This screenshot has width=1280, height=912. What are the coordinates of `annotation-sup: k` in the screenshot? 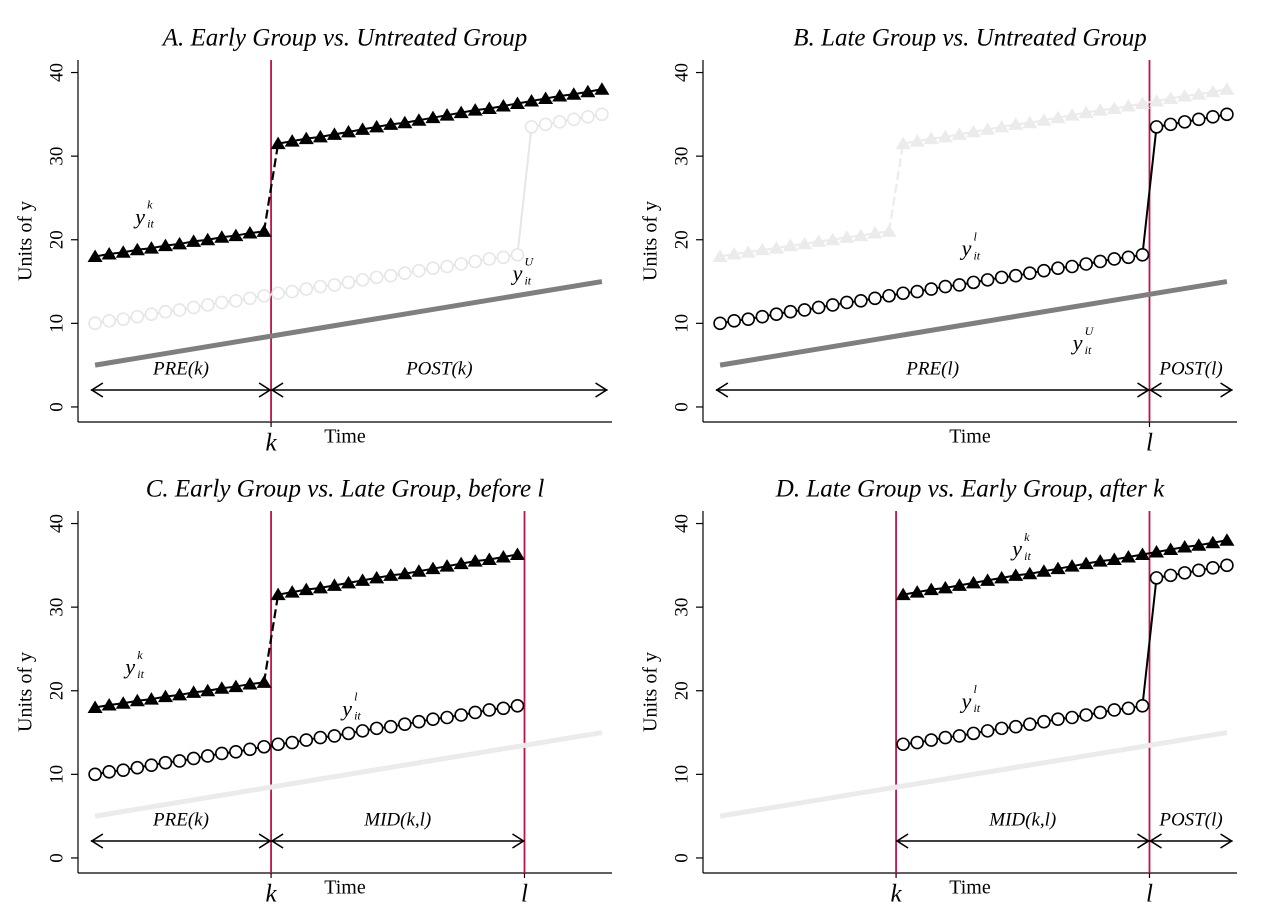 It's located at (150, 205).